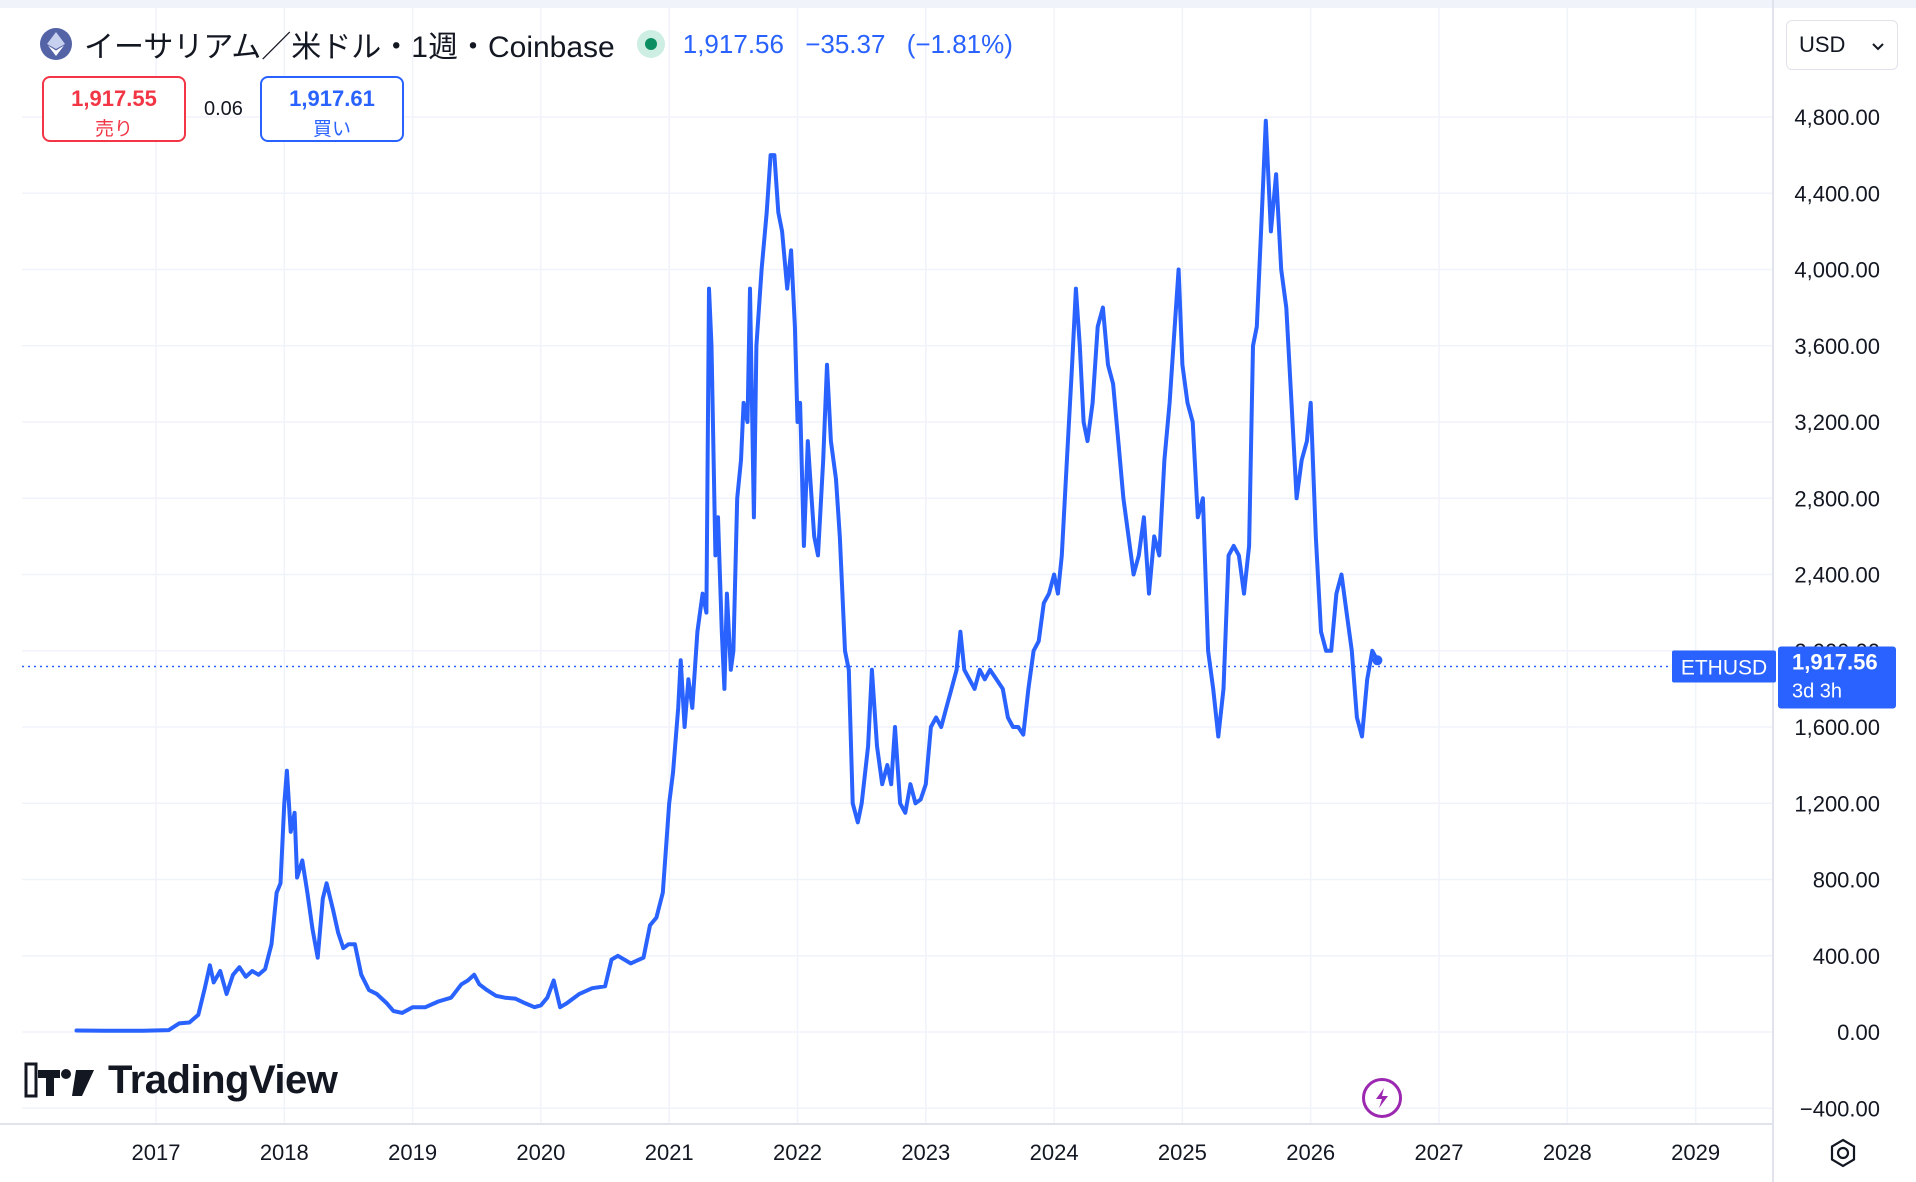 The width and height of the screenshot is (1916, 1182). What do you see at coordinates (332, 109) in the screenshot?
I see `buy-button: 1,917.61 買い` at bounding box center [332, 109].